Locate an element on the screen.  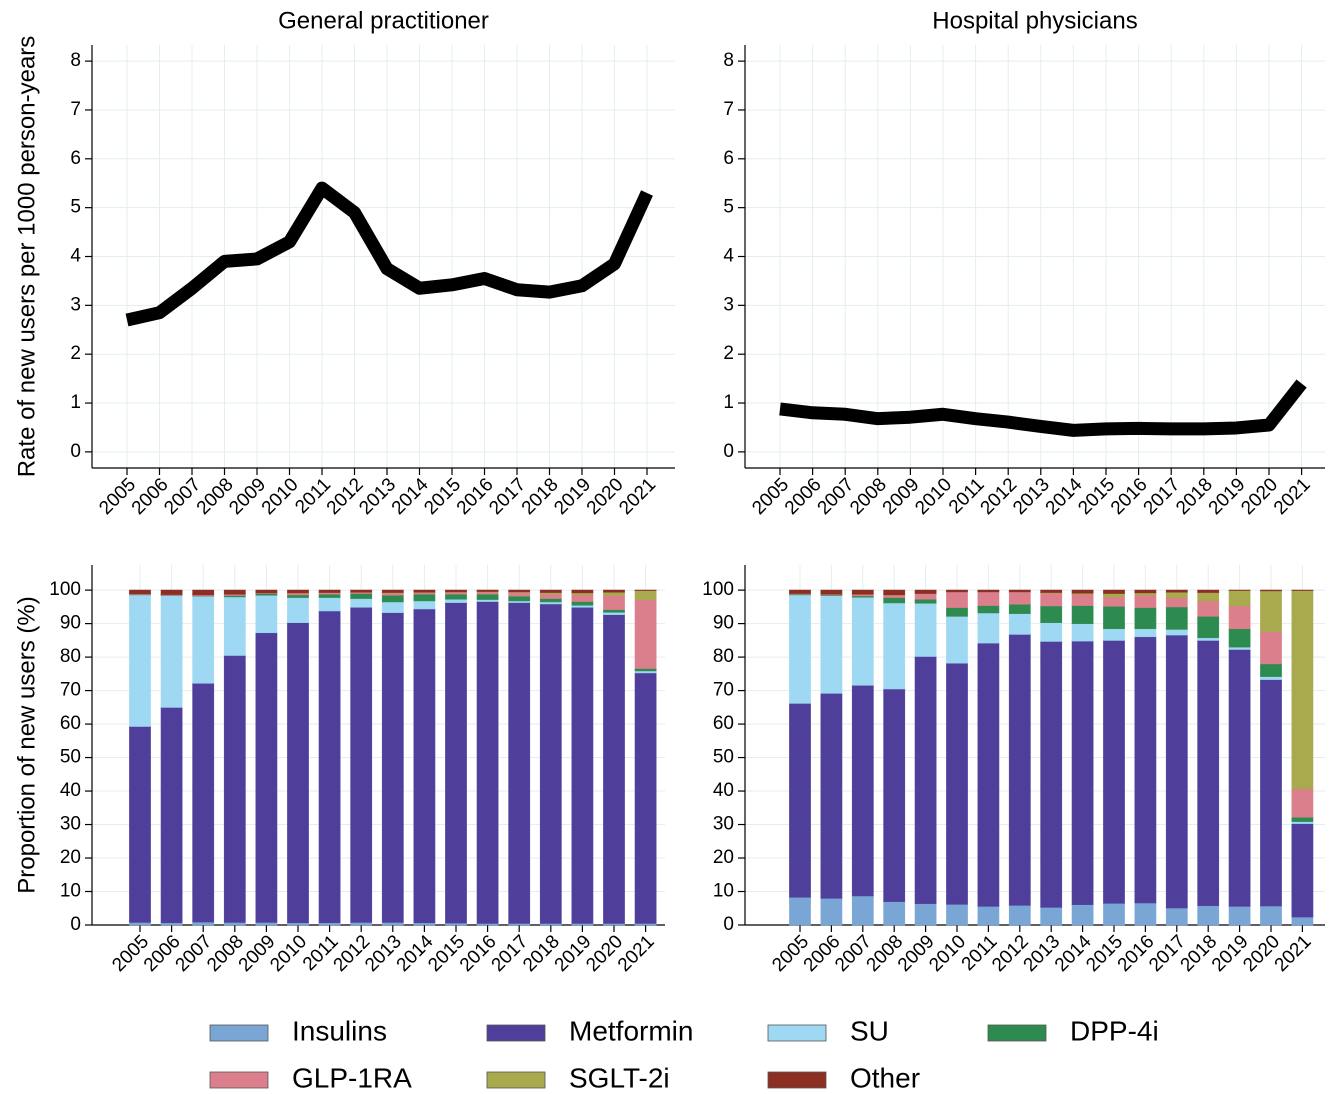
y-tick-label: 4 is located at coordinates (728, 256).